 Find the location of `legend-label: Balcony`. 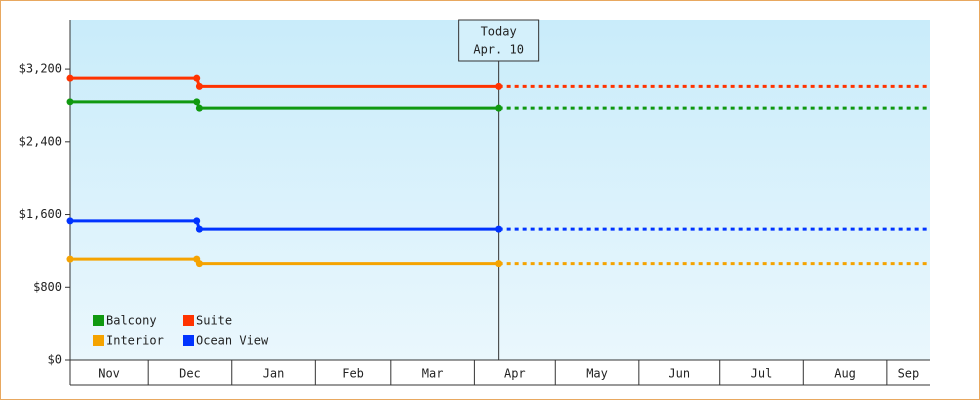

legend-label: Balcony is located at coordinates (131, 321).